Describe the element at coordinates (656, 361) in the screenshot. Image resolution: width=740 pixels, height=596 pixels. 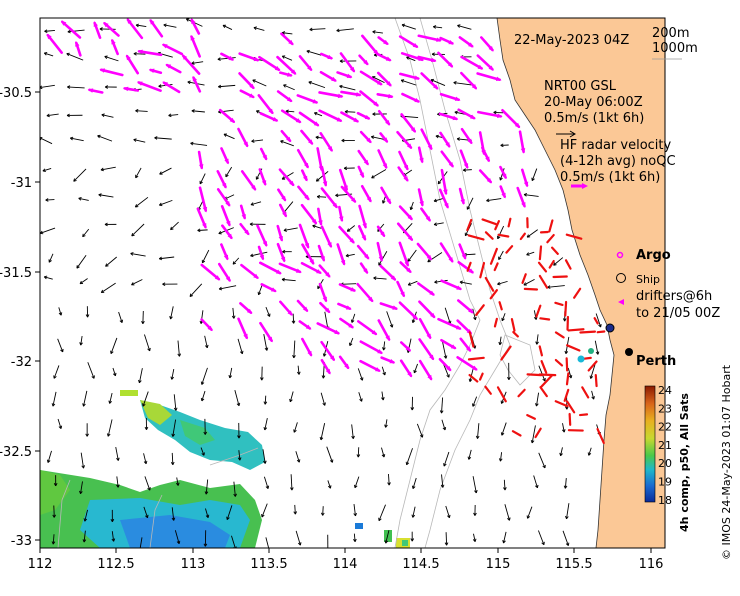
I see `city-label-perth: Perth` at that location.